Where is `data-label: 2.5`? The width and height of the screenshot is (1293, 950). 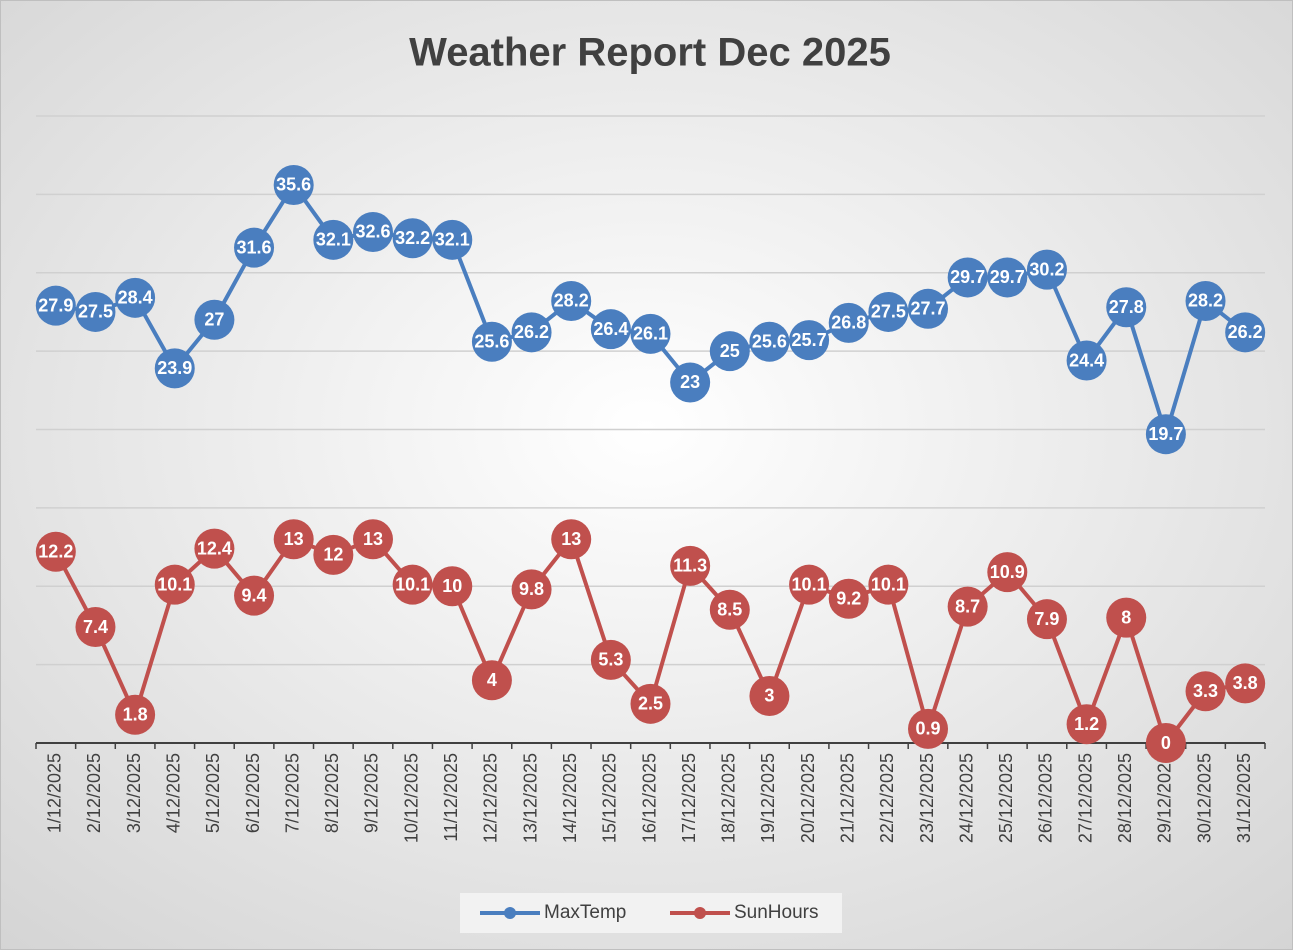 data-label: 2.5 is located at coordinates (650, 704).